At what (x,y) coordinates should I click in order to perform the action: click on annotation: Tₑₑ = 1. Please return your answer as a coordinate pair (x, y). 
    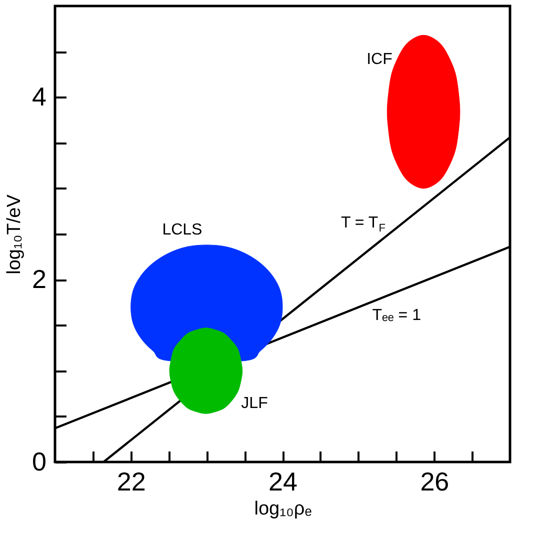
    Looking at the image, I should click on (397, 315).